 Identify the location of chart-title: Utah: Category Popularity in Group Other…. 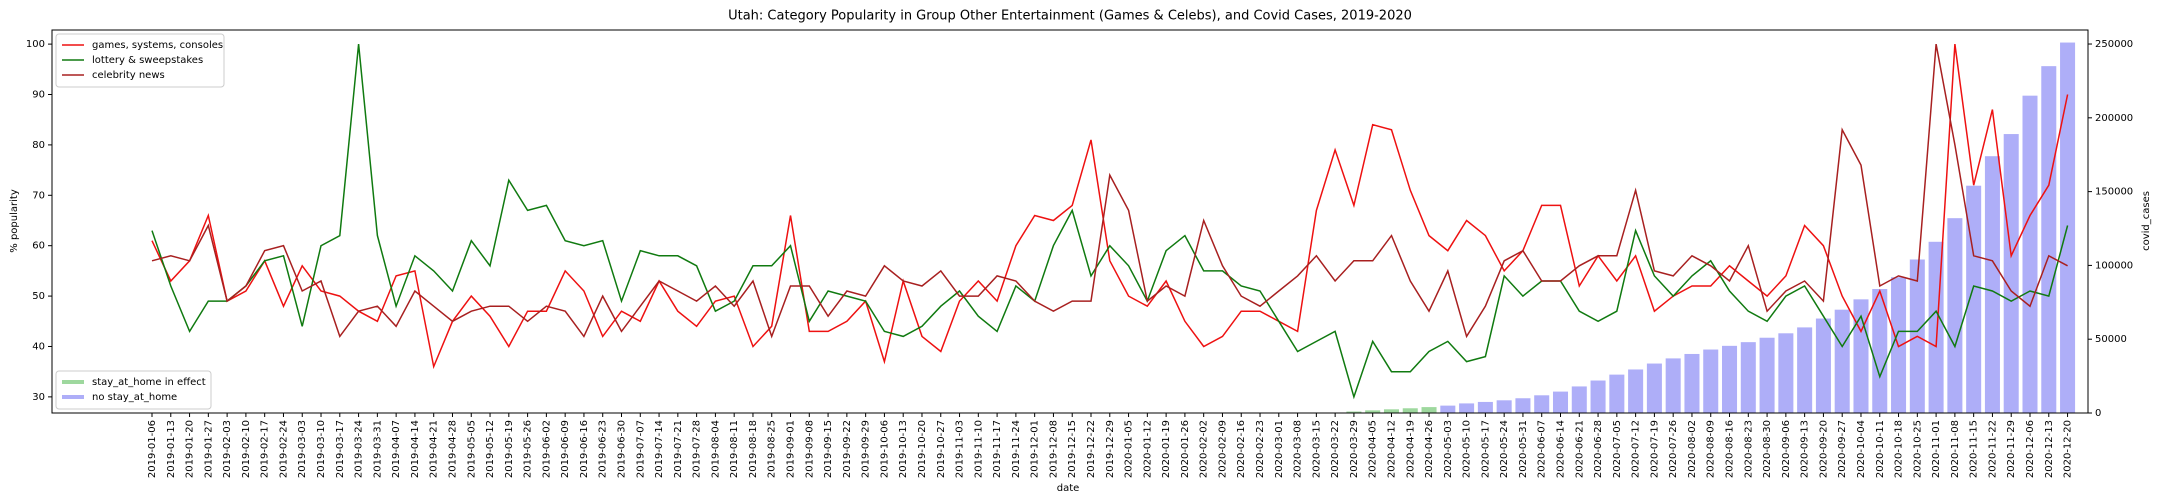
(1070, 16).